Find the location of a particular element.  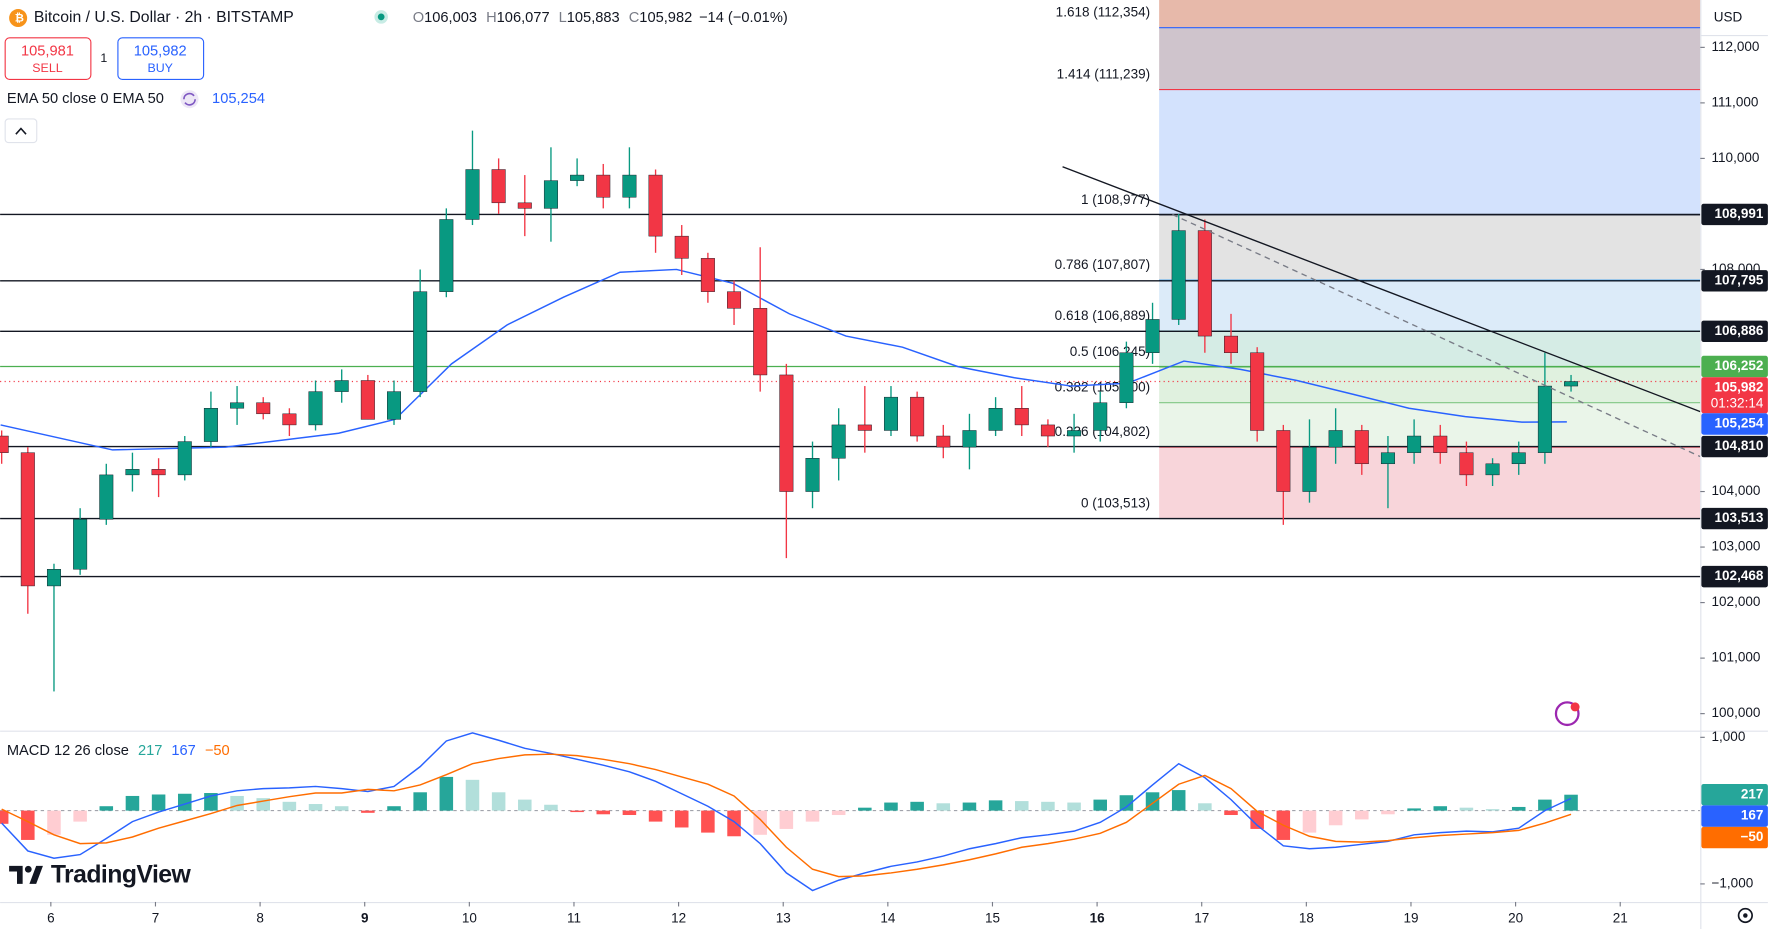

y-tick-label: 110,000 is located at coordinates (1736, 157).